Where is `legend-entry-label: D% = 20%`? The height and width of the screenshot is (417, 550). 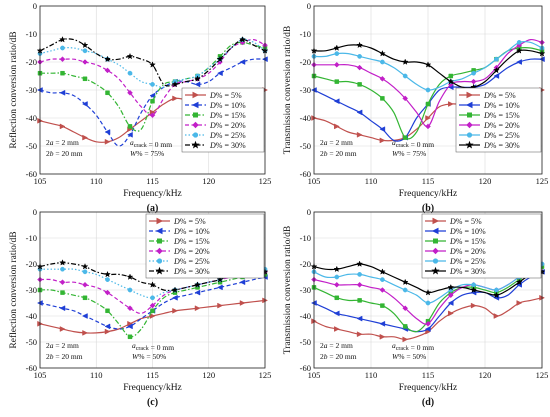
legend-entry-label: D% = 20% is located at coordinates (227, 125).